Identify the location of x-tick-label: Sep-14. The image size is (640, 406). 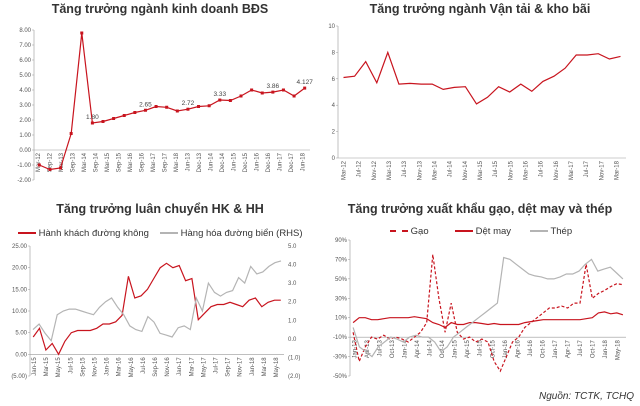
(96, 162).